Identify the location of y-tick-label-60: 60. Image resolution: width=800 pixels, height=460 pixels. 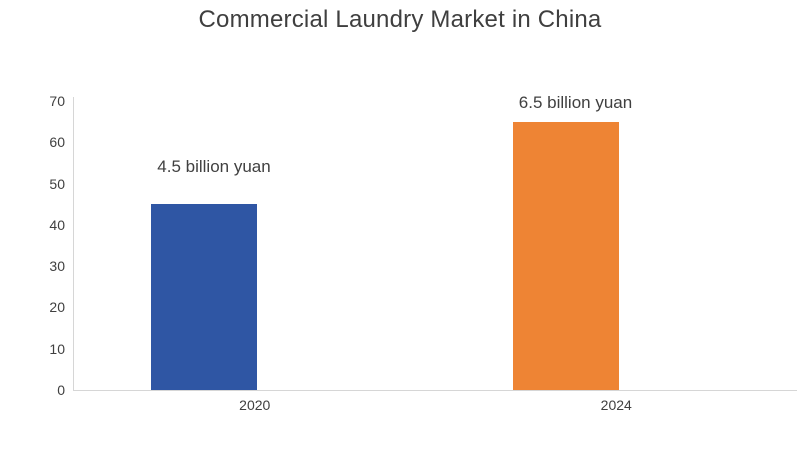
(57, 142).